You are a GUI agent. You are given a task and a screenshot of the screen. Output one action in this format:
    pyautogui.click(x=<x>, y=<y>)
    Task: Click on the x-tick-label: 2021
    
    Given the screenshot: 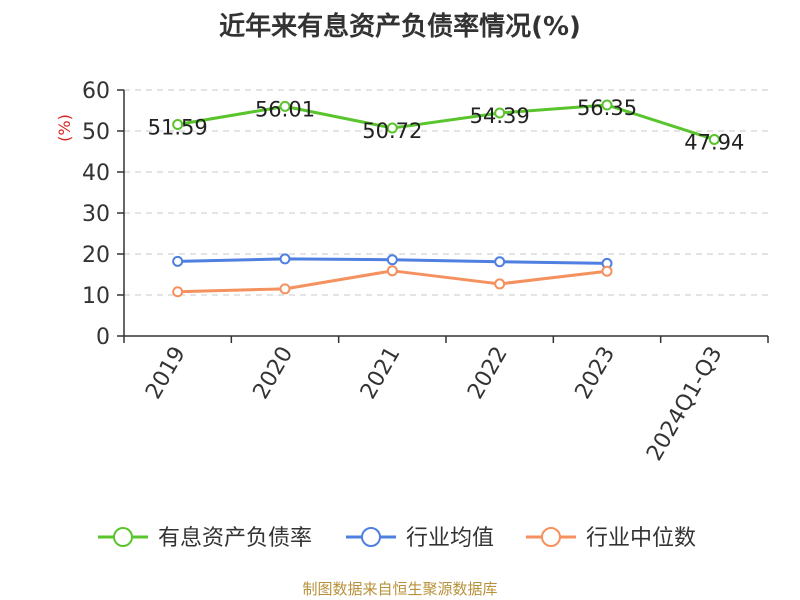 What is the action you would take?
    pyautogui.click(x=381, y=373)
    